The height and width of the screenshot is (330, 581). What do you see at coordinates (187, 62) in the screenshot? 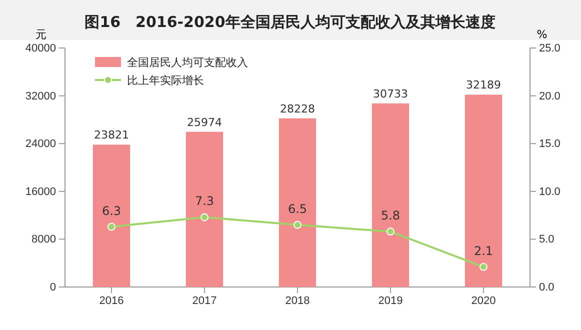
I see `legend-label: 全国居民人均可支配收入` at bounding box center [187, 62].